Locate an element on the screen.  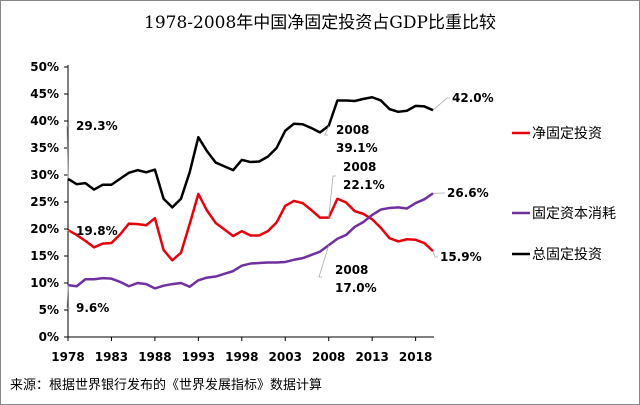
x-tick-label: 2008 is located at coordinates (328, 357).